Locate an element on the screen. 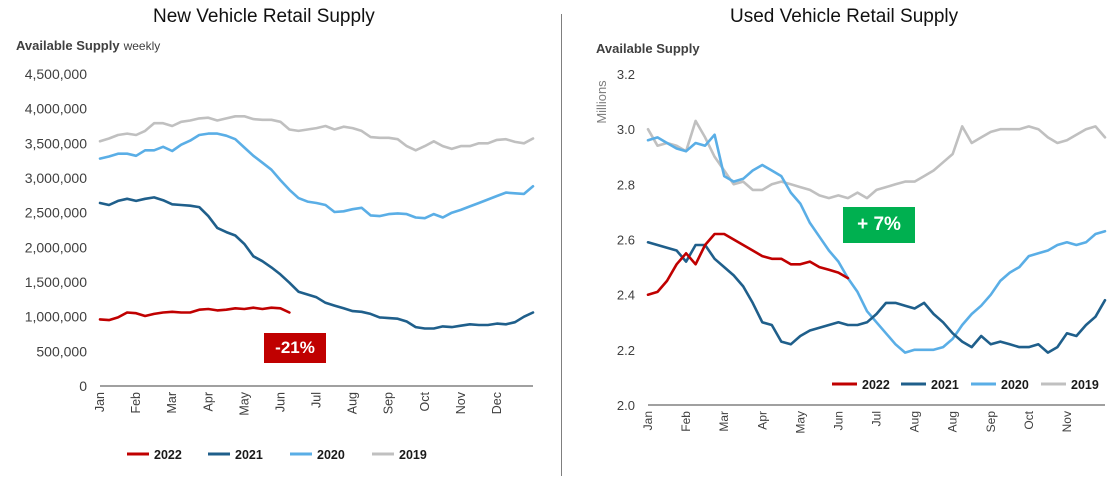 Image resolution: width=1114 pixels, height=485 pixels. new-vehicle-y-tick-label: 3,500,000 is located at coordinates (56, 143).